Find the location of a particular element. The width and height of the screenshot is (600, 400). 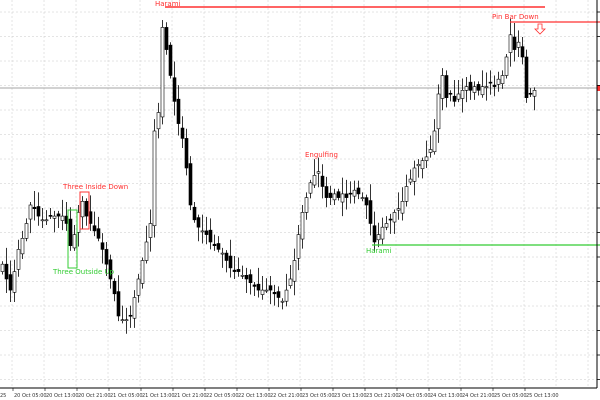

engulfing-label: Engulfing is located at coordinates (321, 155).